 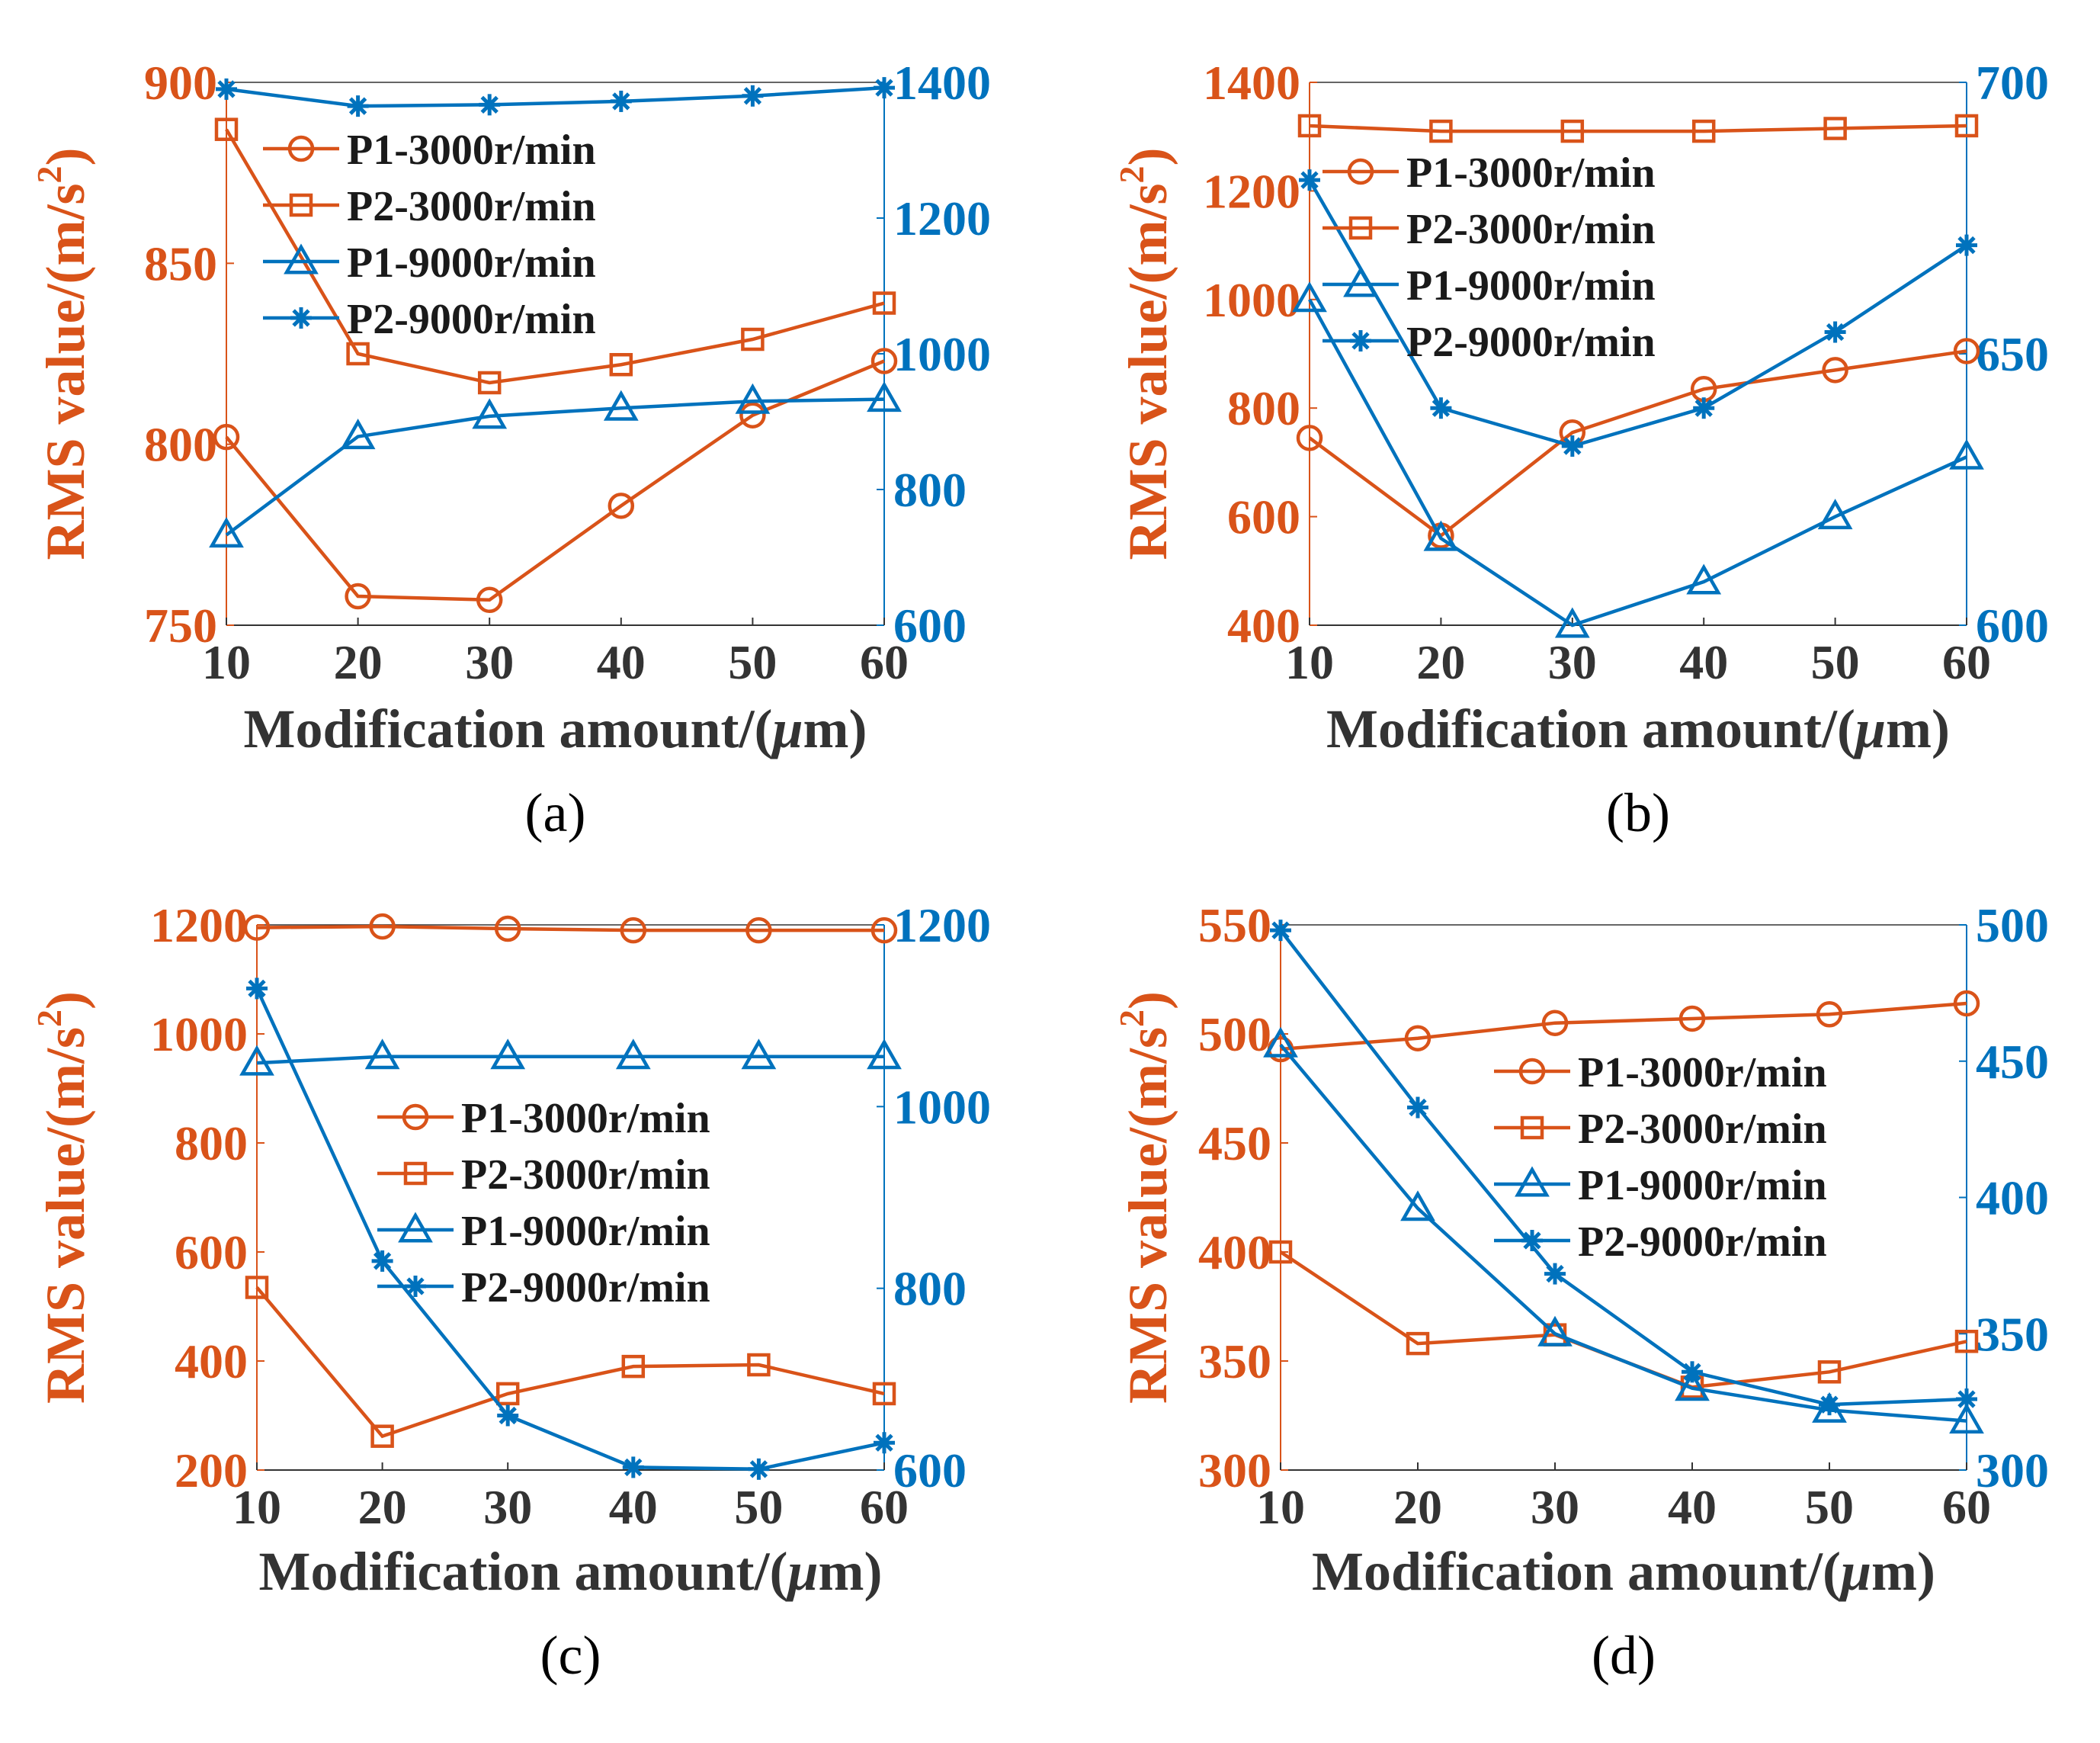 I want to click on legend-triangle-marker, so click(x=415, y=1228).